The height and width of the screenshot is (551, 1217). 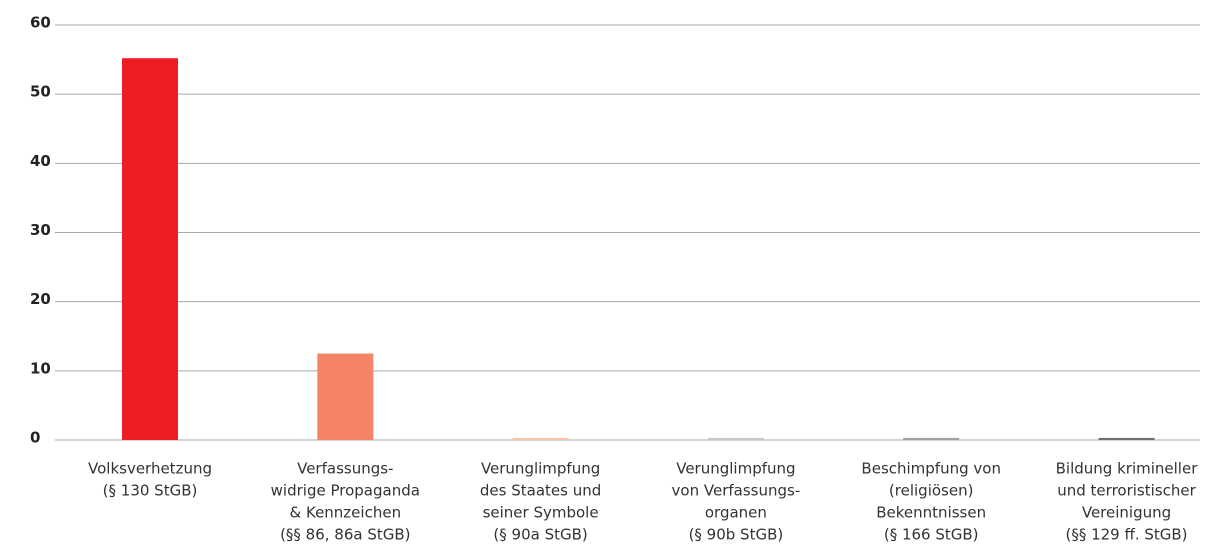 I want to click on x-tick-label: Bildung krimineller, so click(x=1127, y=469).